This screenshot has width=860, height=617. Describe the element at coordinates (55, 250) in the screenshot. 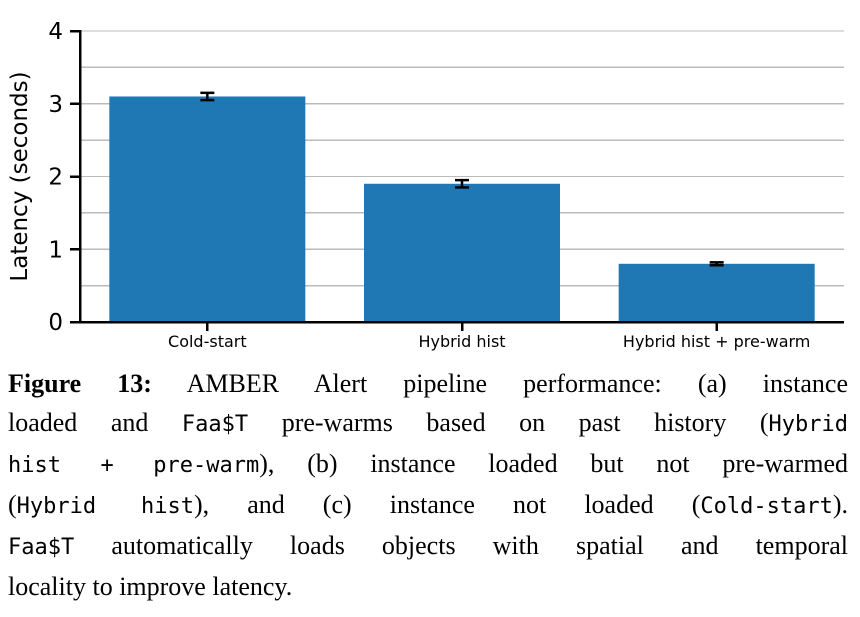

I see `y-tick-label: 1` at that location.